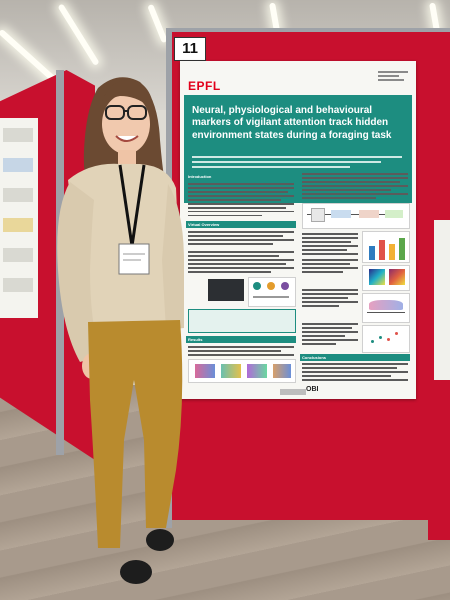 Image resolution: width=450 pixels, height=600 pixels. I want to click on results-figure, so click(242, 371).